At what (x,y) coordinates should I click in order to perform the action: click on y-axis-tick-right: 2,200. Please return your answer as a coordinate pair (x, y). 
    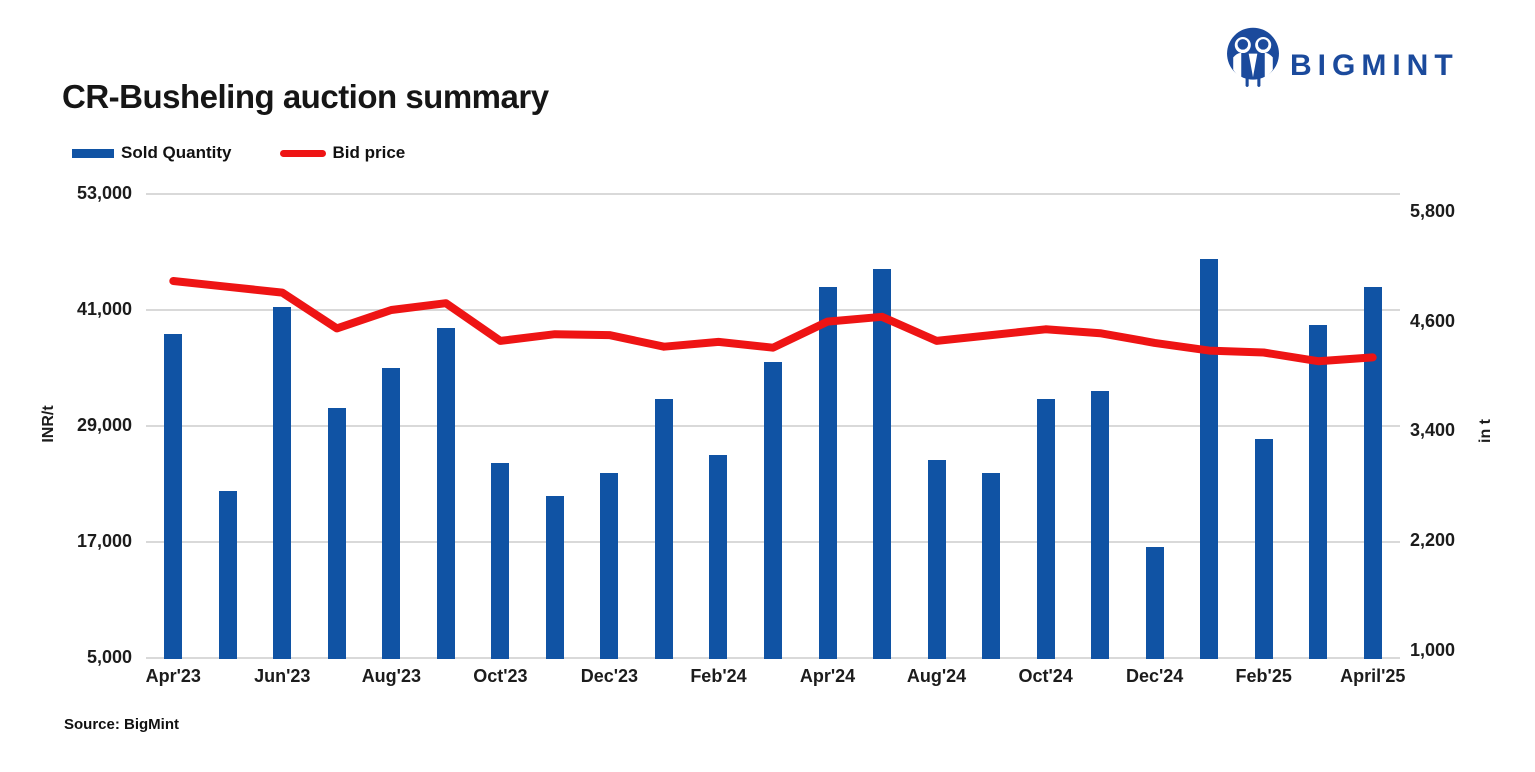
    Looking at the image, I should click on (1433, 540).